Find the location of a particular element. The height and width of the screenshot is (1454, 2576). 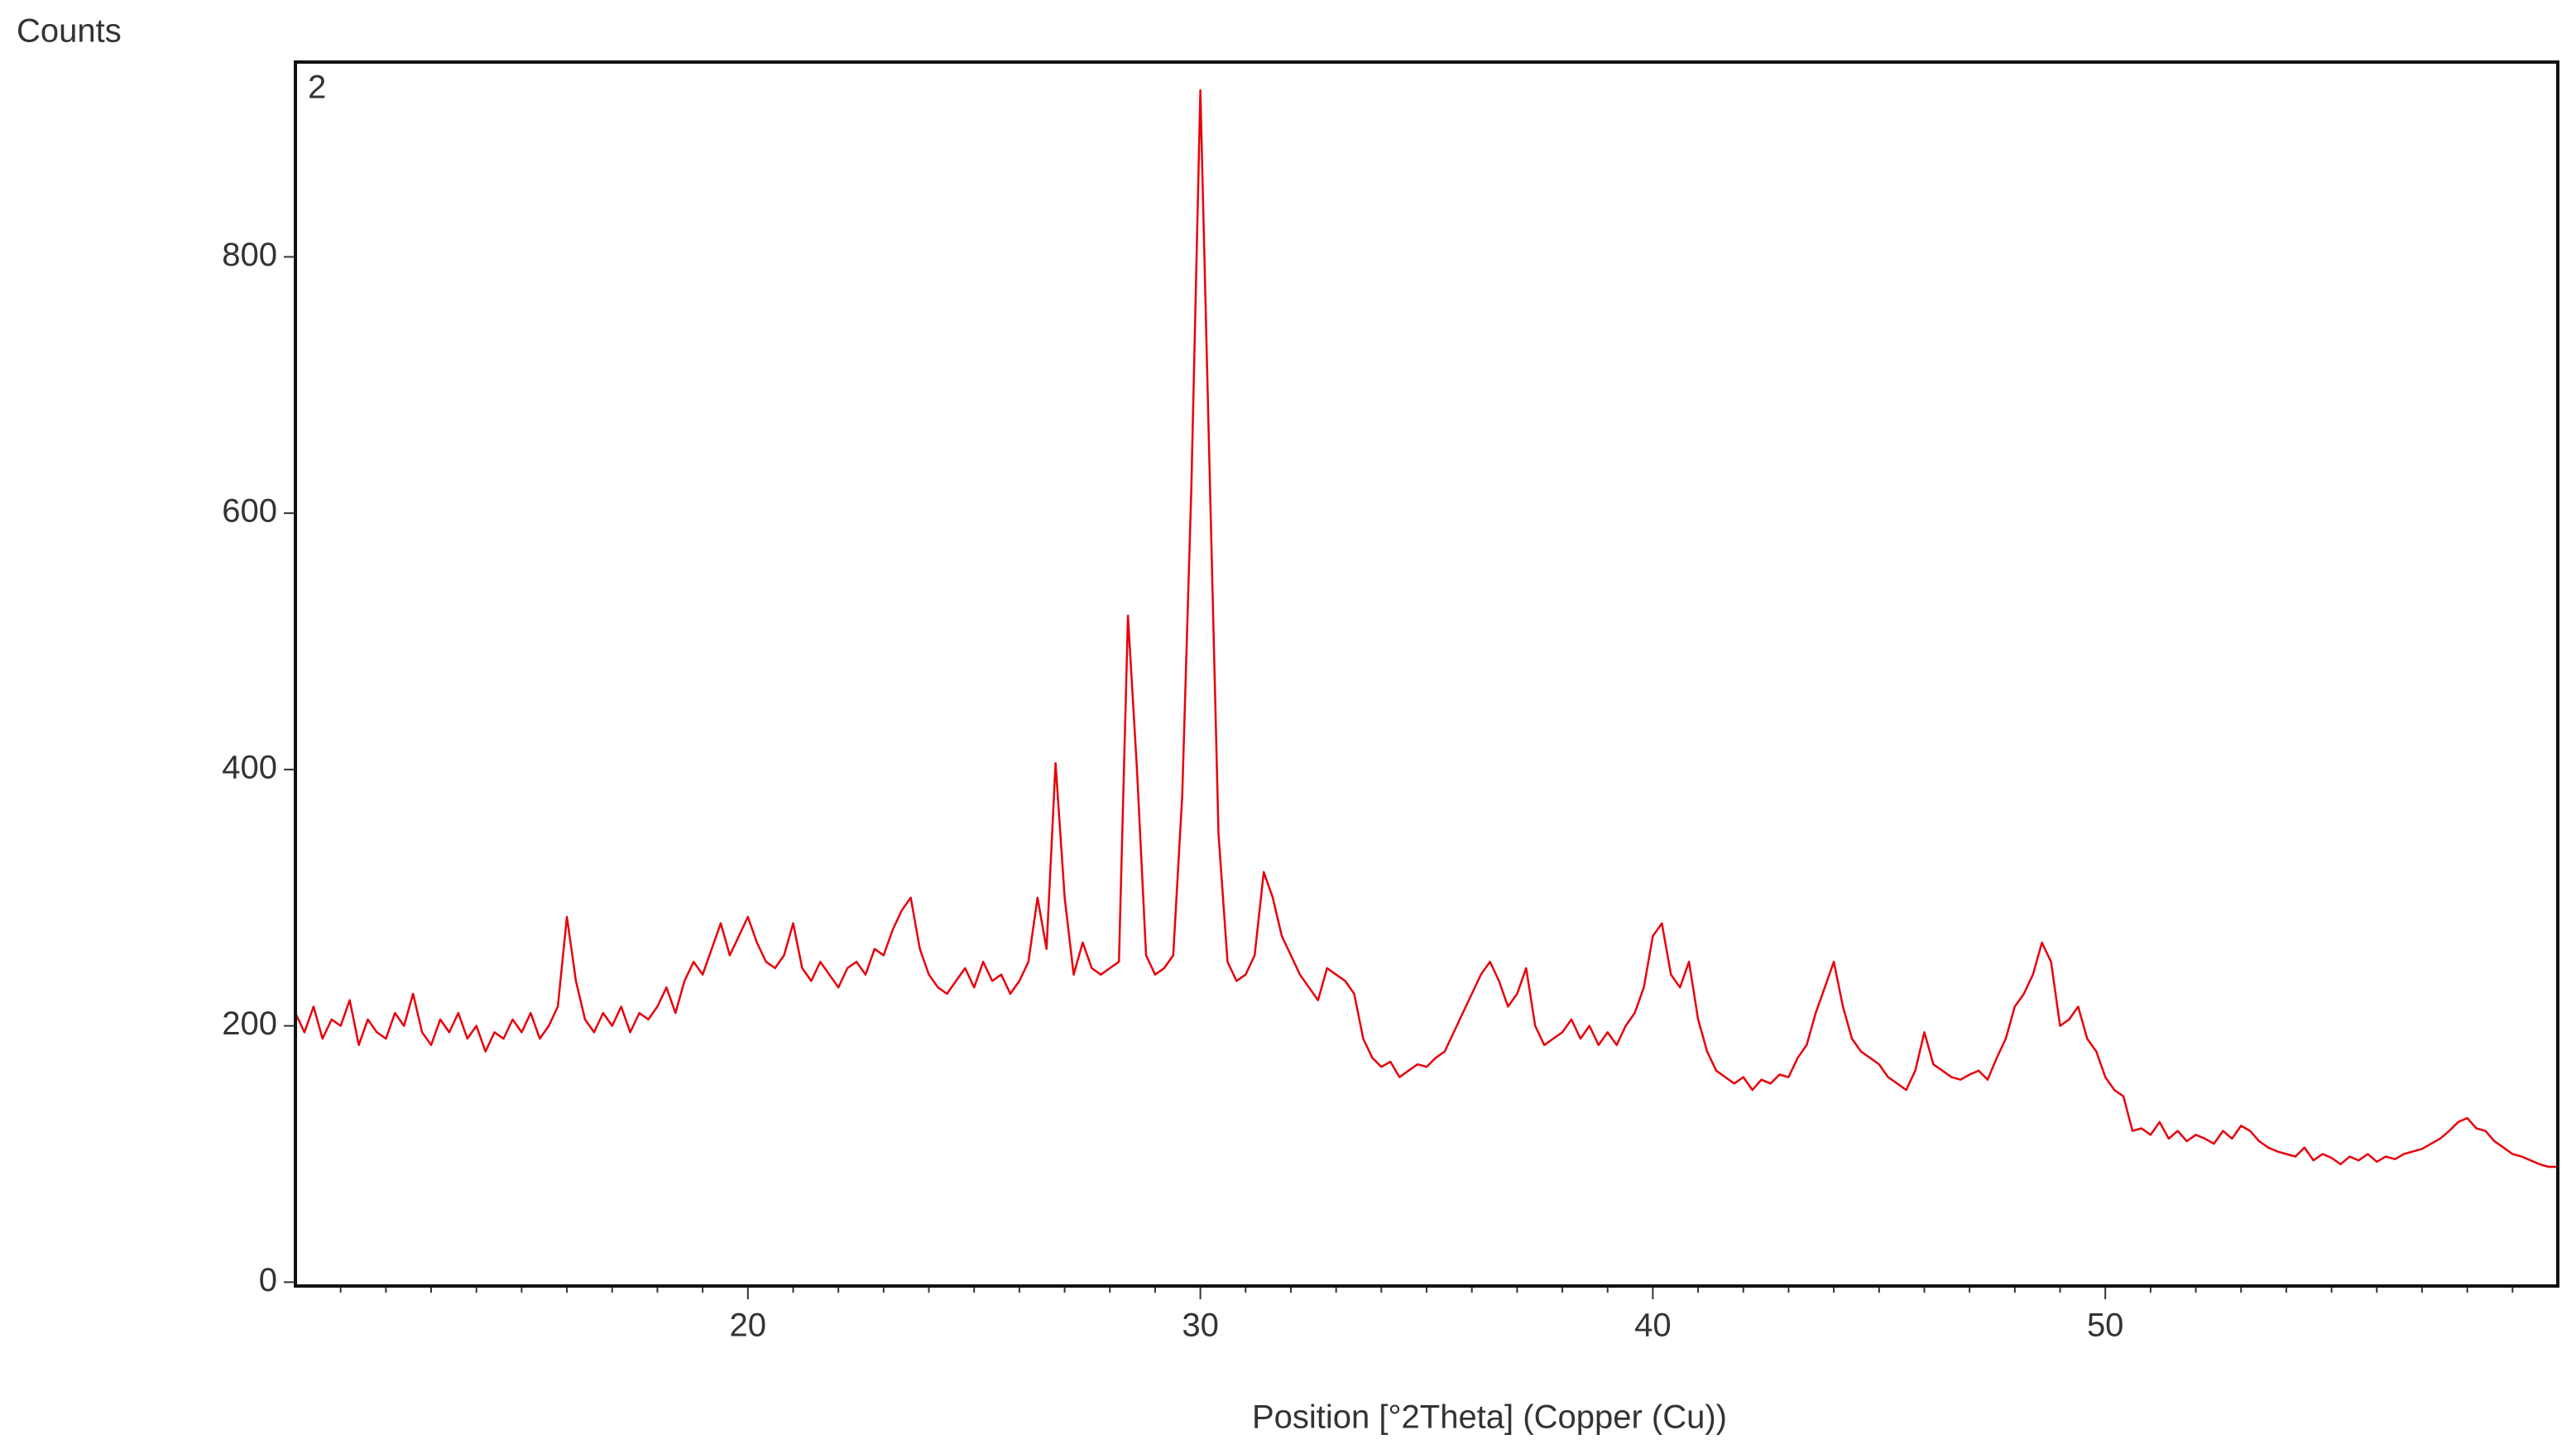

x-tick-label: 20 is located at coordinates (749, 1326).